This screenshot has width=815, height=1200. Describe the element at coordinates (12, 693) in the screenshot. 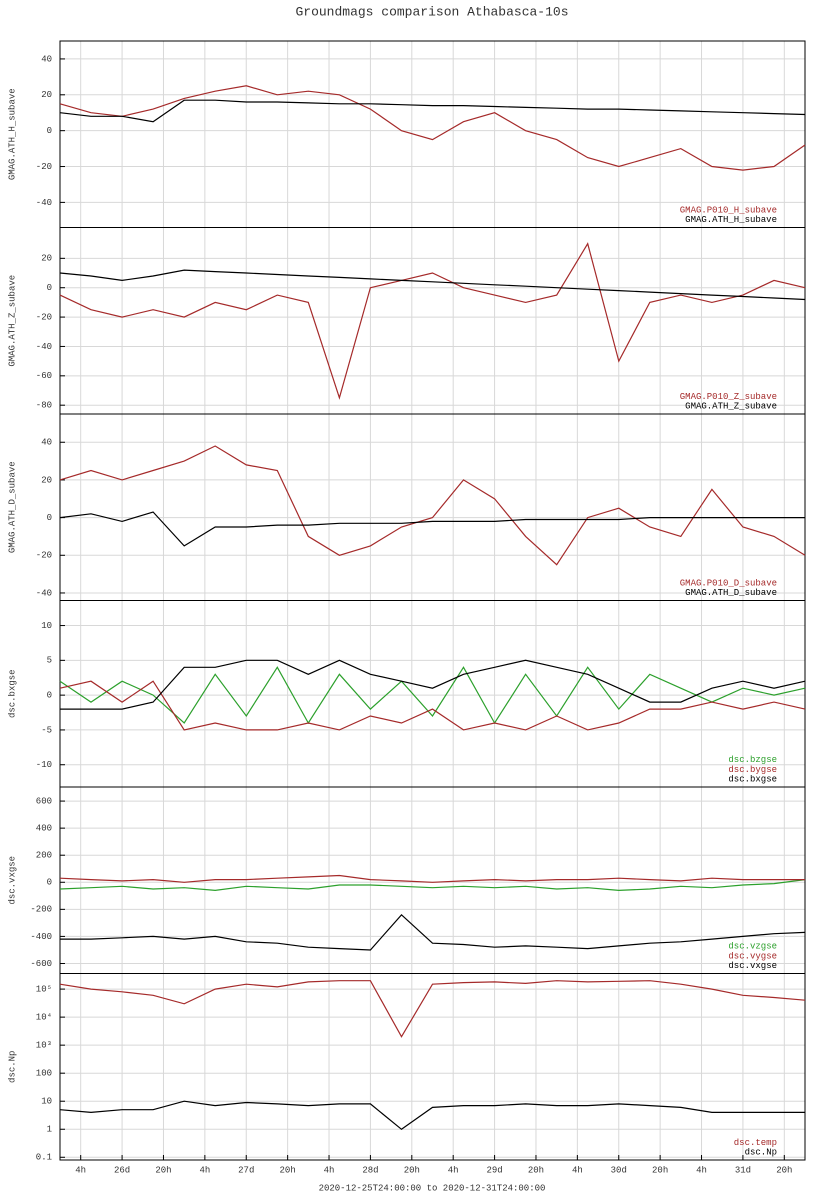

I see `y-axis-label: dsc.bxgse` at that location.